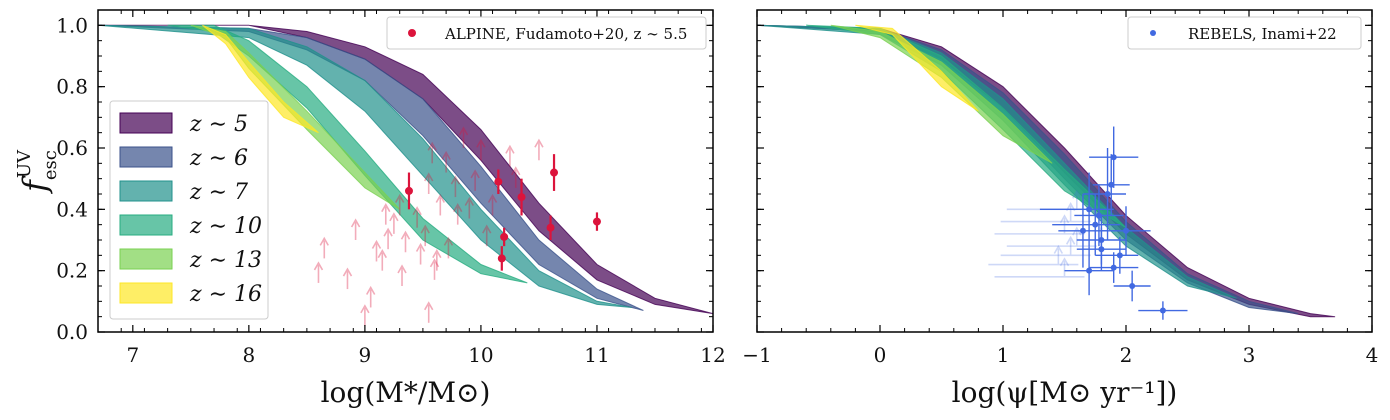 The height and width of the screenshot is (420, 1390). What do you see at coordinates (1372, 355) in the screenshot?
I see `x-tick-label: 4` at bounding box center [1372, 355].